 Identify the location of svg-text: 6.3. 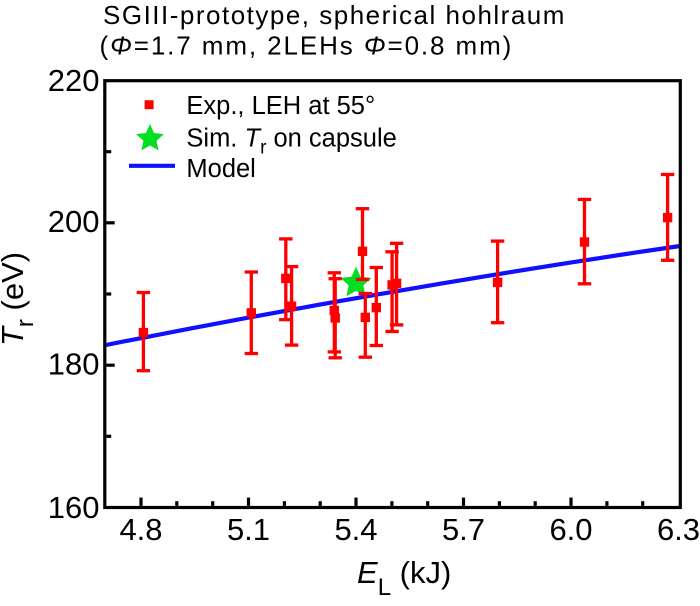
(678, 529).